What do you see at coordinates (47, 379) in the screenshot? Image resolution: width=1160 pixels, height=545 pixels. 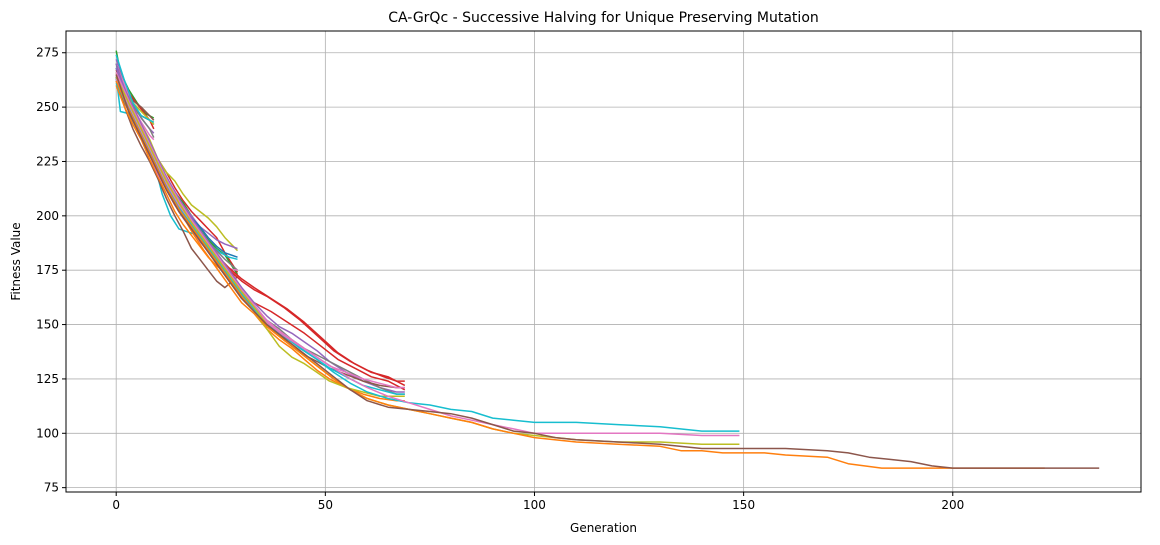 I see `y-tick-label: 125` at bounding box center [47, 379].